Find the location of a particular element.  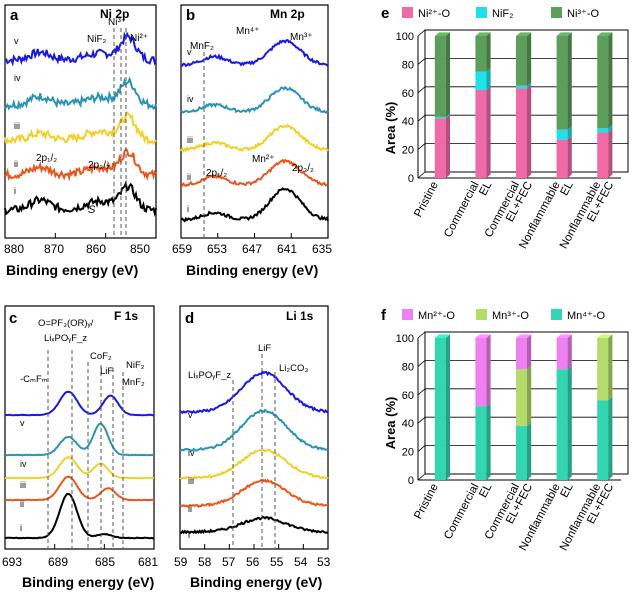

panel-a-frame is located at coordinates (80, 121).